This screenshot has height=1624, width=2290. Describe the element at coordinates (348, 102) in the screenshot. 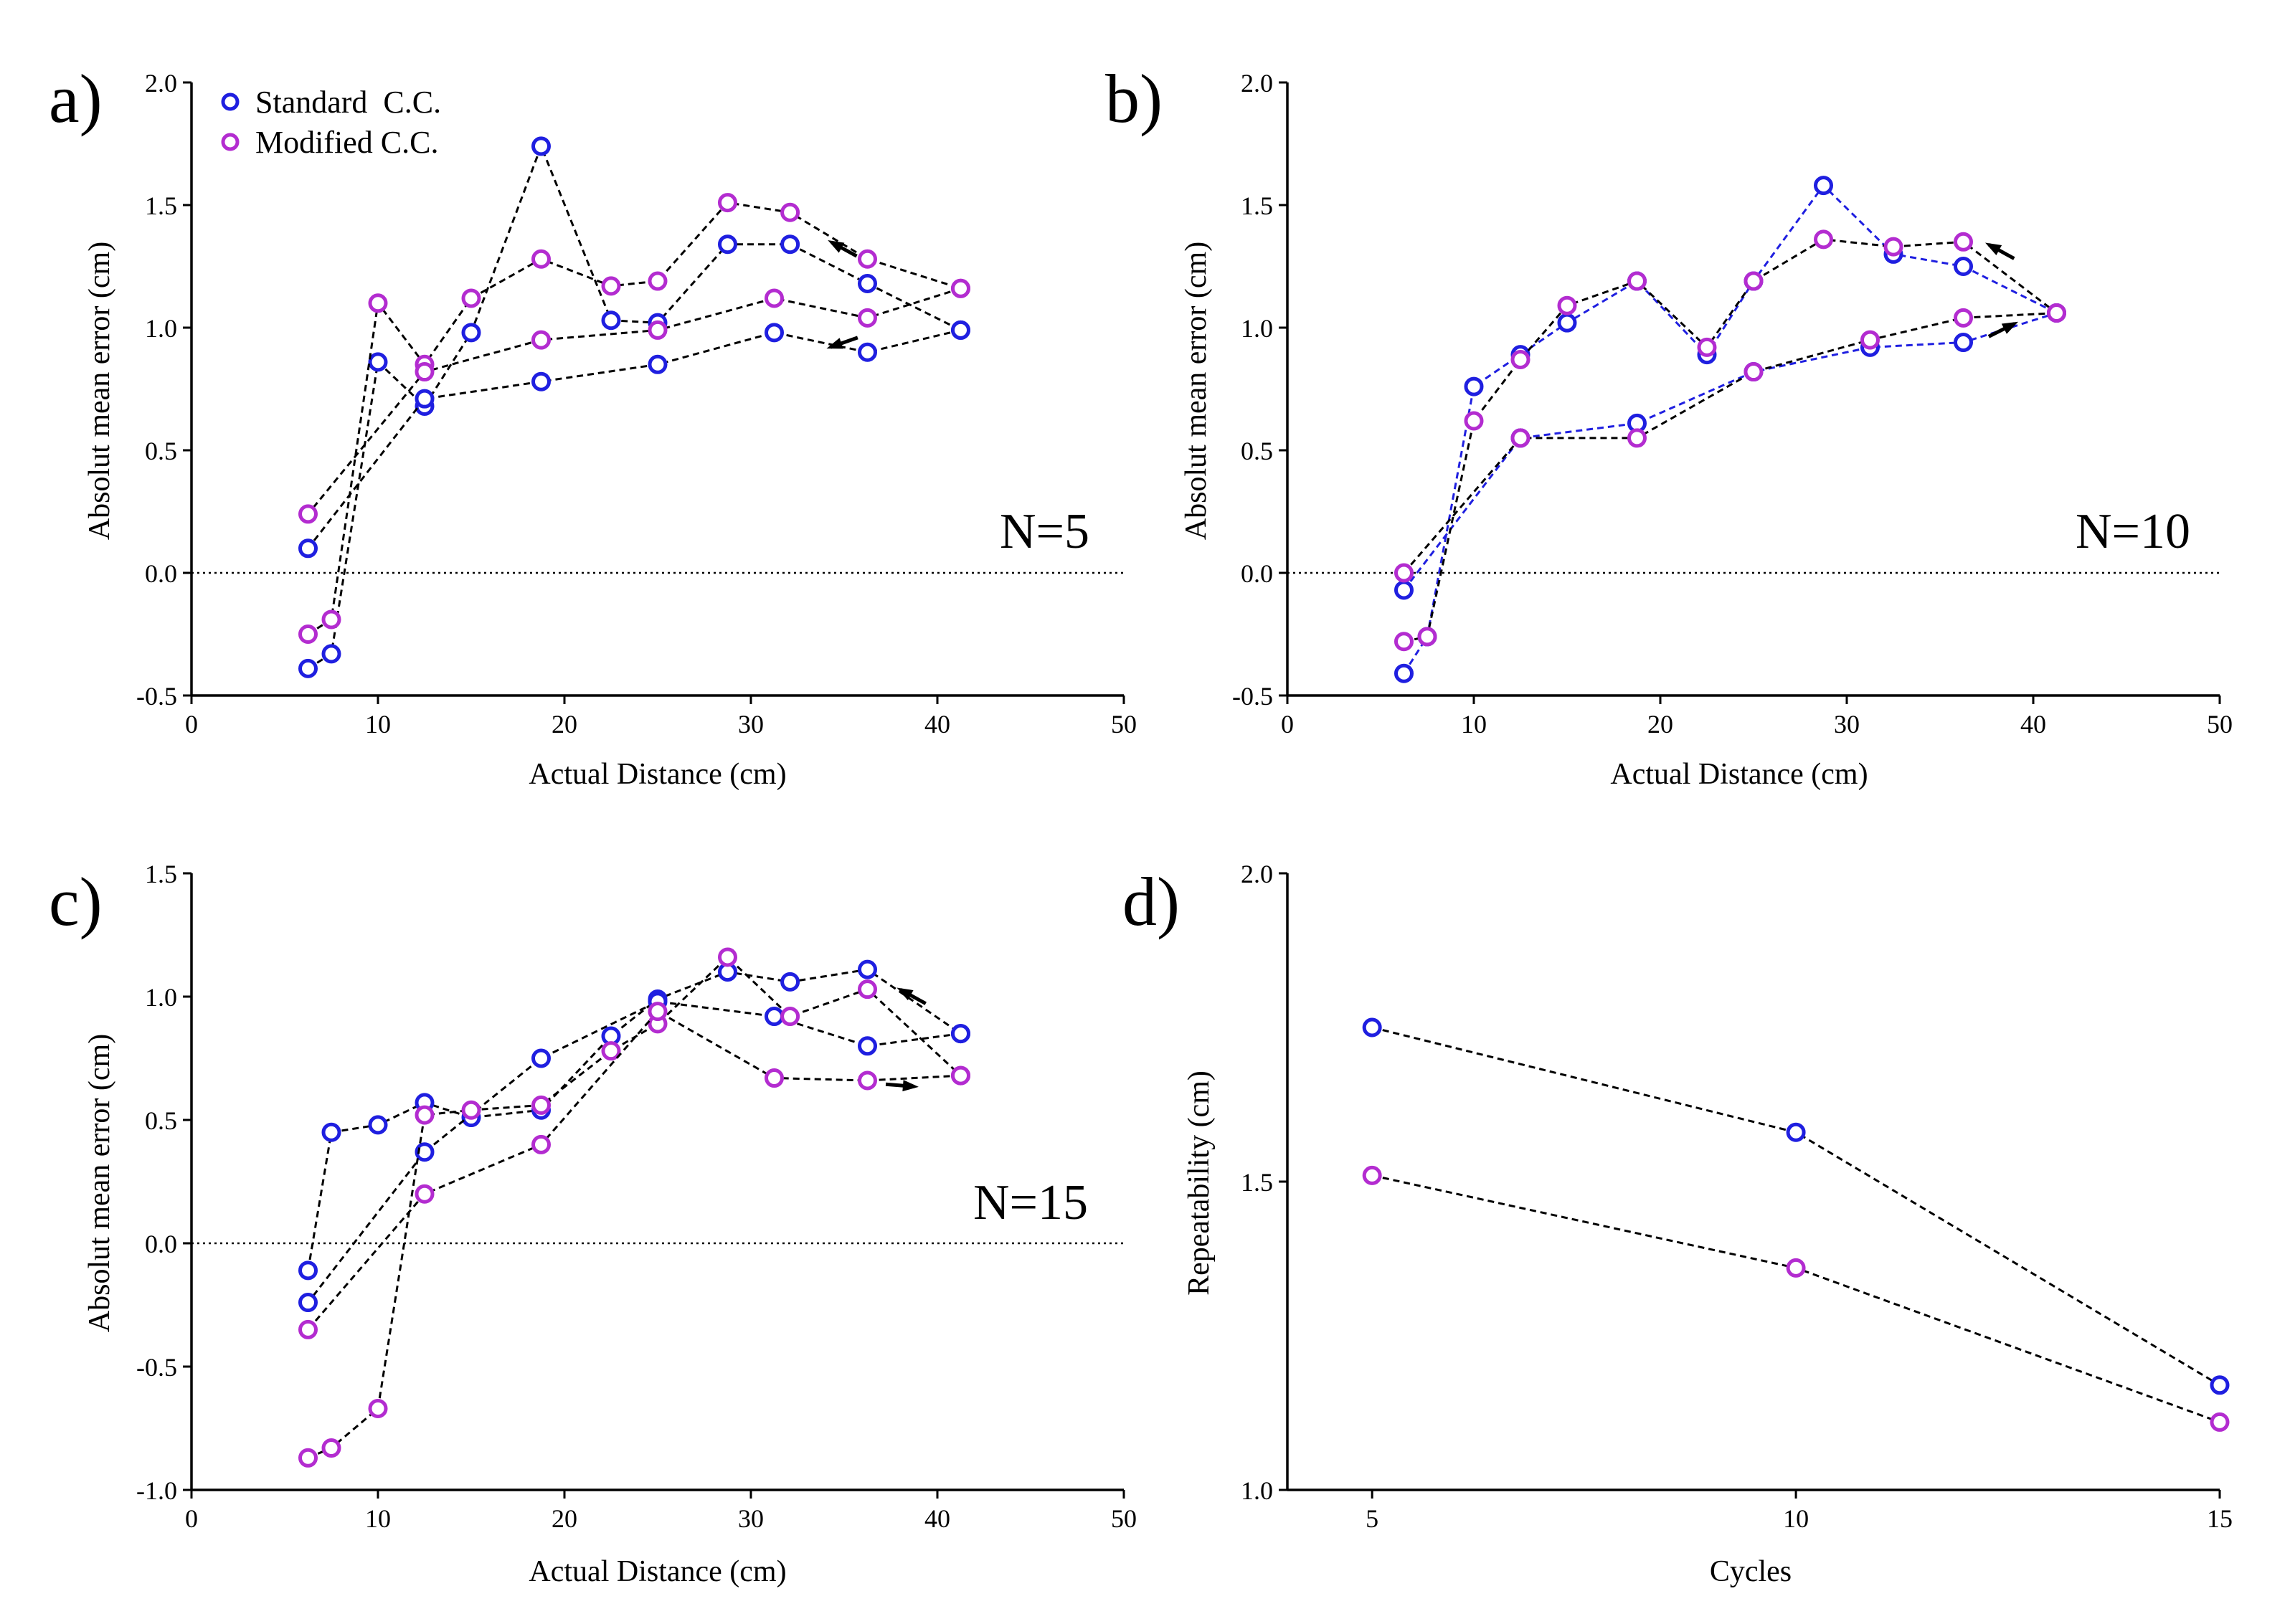

I see `legend-label-standard: Standard C.C.` at that location.